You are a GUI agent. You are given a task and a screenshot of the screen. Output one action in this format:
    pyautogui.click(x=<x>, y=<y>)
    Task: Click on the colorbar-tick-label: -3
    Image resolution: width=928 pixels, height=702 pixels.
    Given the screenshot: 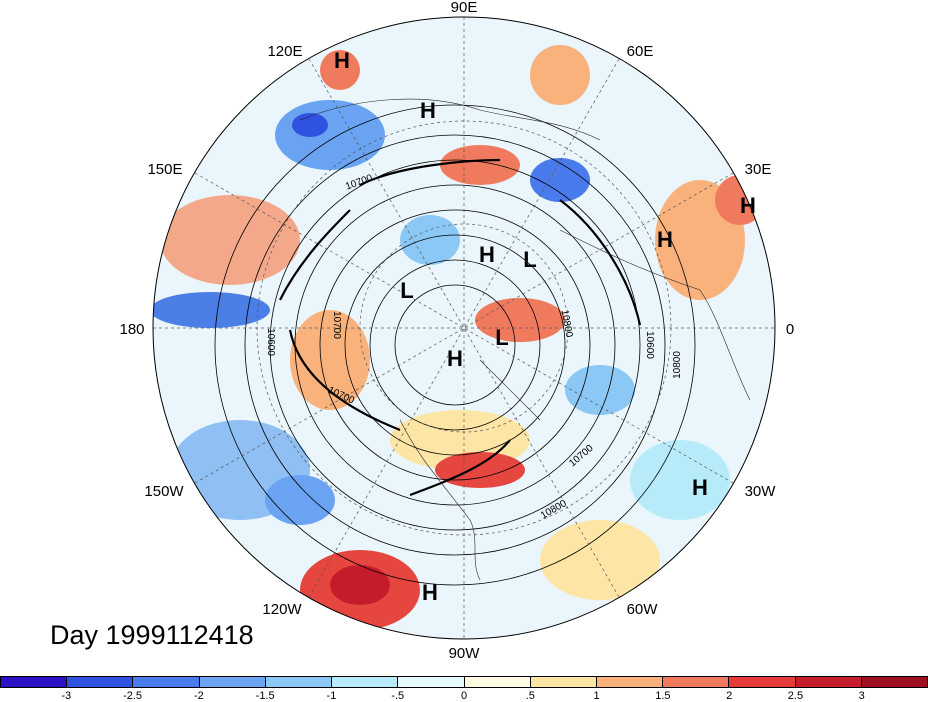 What is the action you would take?
    pyautogui.click(x=66, y=696)
    